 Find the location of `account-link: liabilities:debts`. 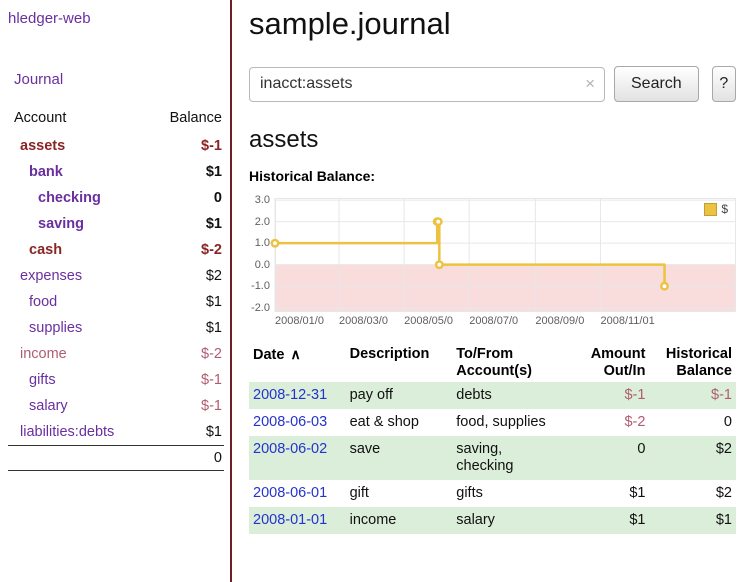

account-link: liabilities:debts is located at coordinates (67, 432).